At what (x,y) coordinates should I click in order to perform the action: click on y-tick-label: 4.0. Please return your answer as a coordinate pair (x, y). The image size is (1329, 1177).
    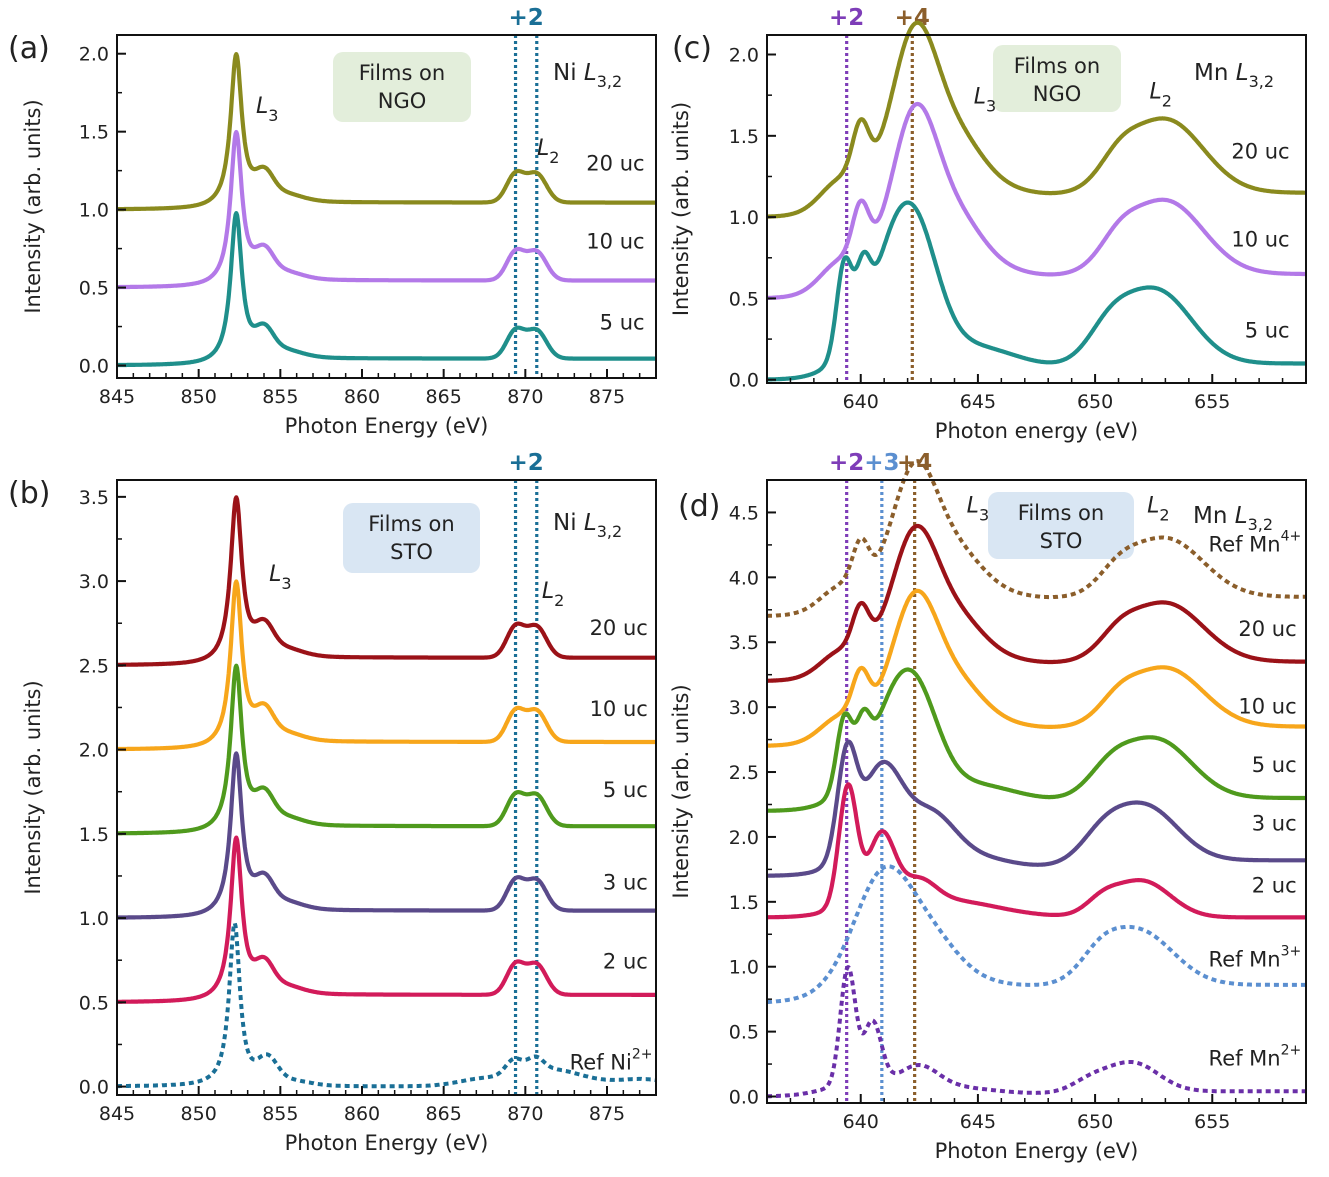
    Looking at the image, I should click on (744, 578).